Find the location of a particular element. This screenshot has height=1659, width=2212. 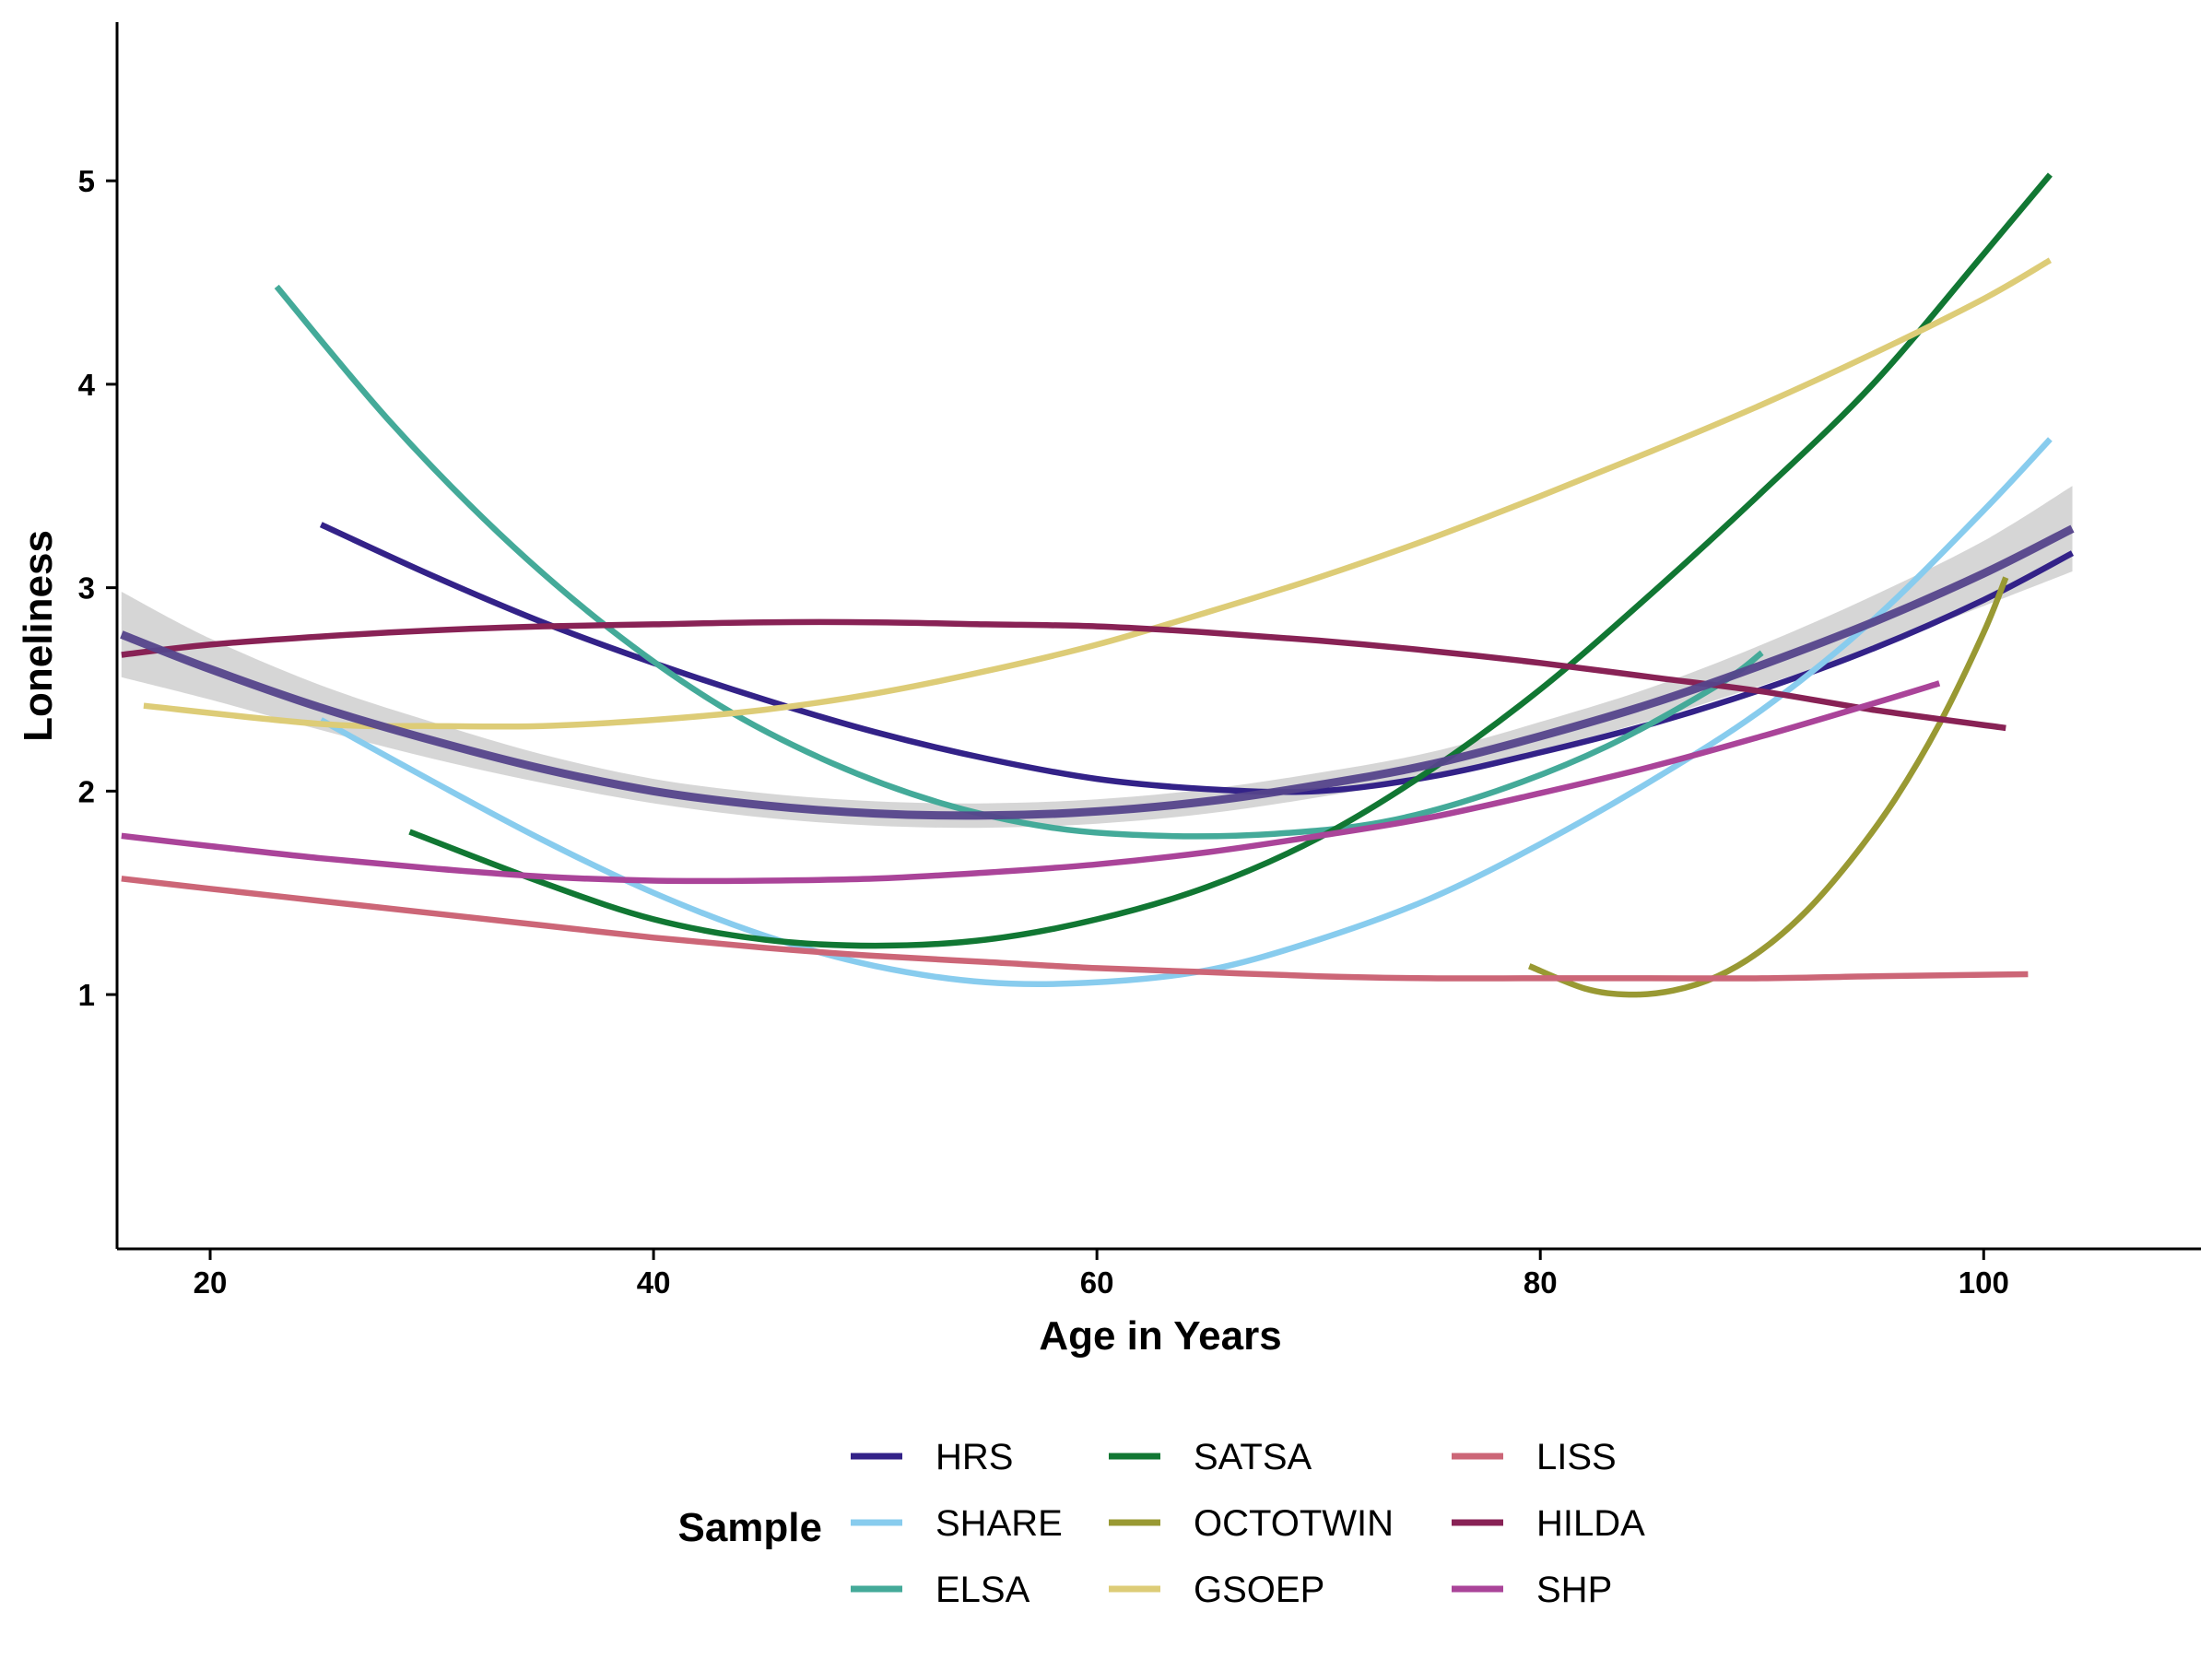

y-tick-label: 1 is located at coordinates (86, 995).